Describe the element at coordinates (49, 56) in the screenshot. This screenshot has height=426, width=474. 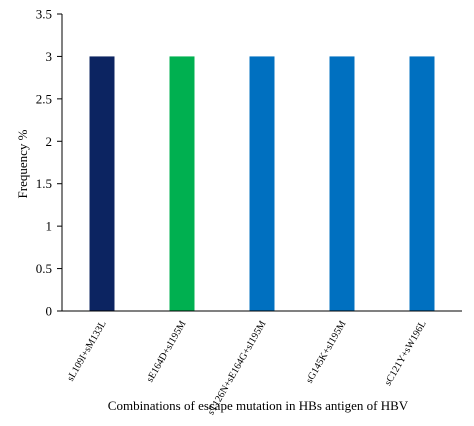
I see `y-tick-label: 3` at that location.